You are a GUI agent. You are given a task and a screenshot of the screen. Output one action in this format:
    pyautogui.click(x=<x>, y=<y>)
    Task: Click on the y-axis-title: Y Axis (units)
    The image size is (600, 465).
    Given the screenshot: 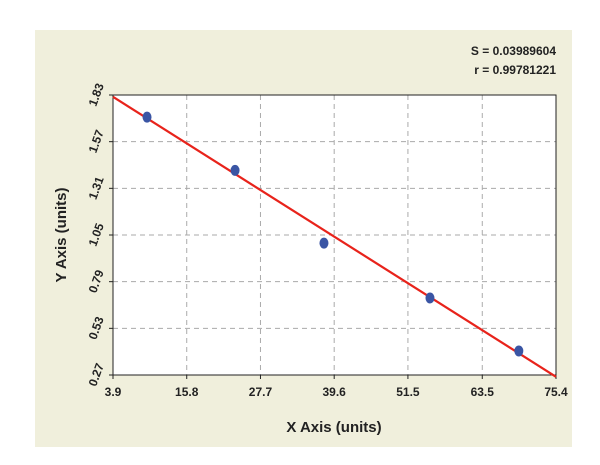 What is the action you would take?
    pyautogui.click(x=61, y=234)
    